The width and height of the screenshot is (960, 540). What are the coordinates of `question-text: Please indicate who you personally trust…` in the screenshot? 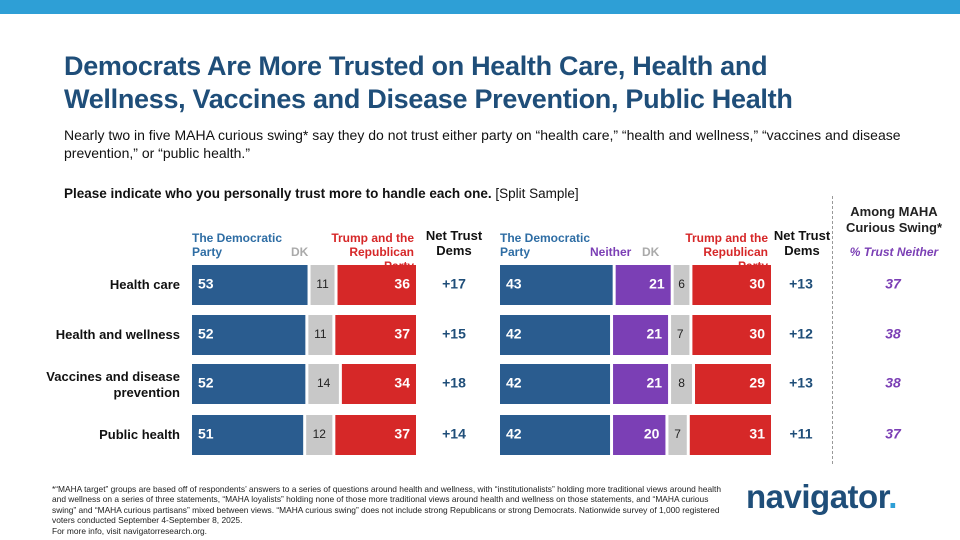 It's located at (278, 193).